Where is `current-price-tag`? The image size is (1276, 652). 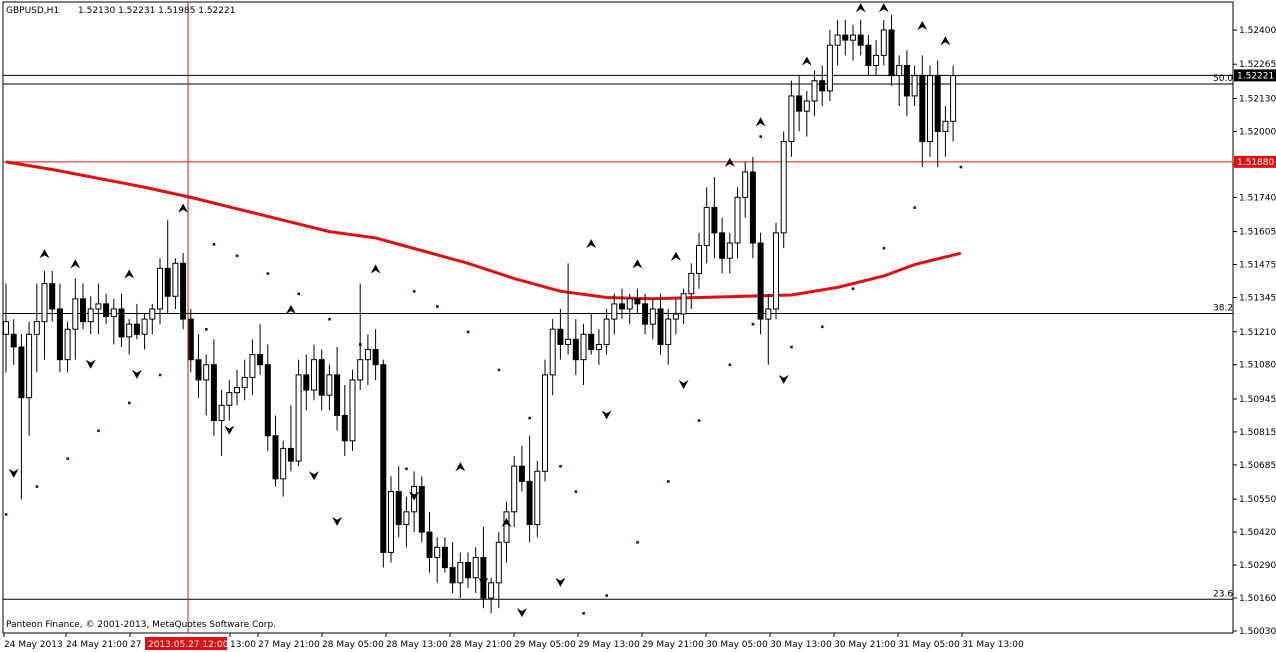
current-price-tag is located at coordinates (1255, 75).